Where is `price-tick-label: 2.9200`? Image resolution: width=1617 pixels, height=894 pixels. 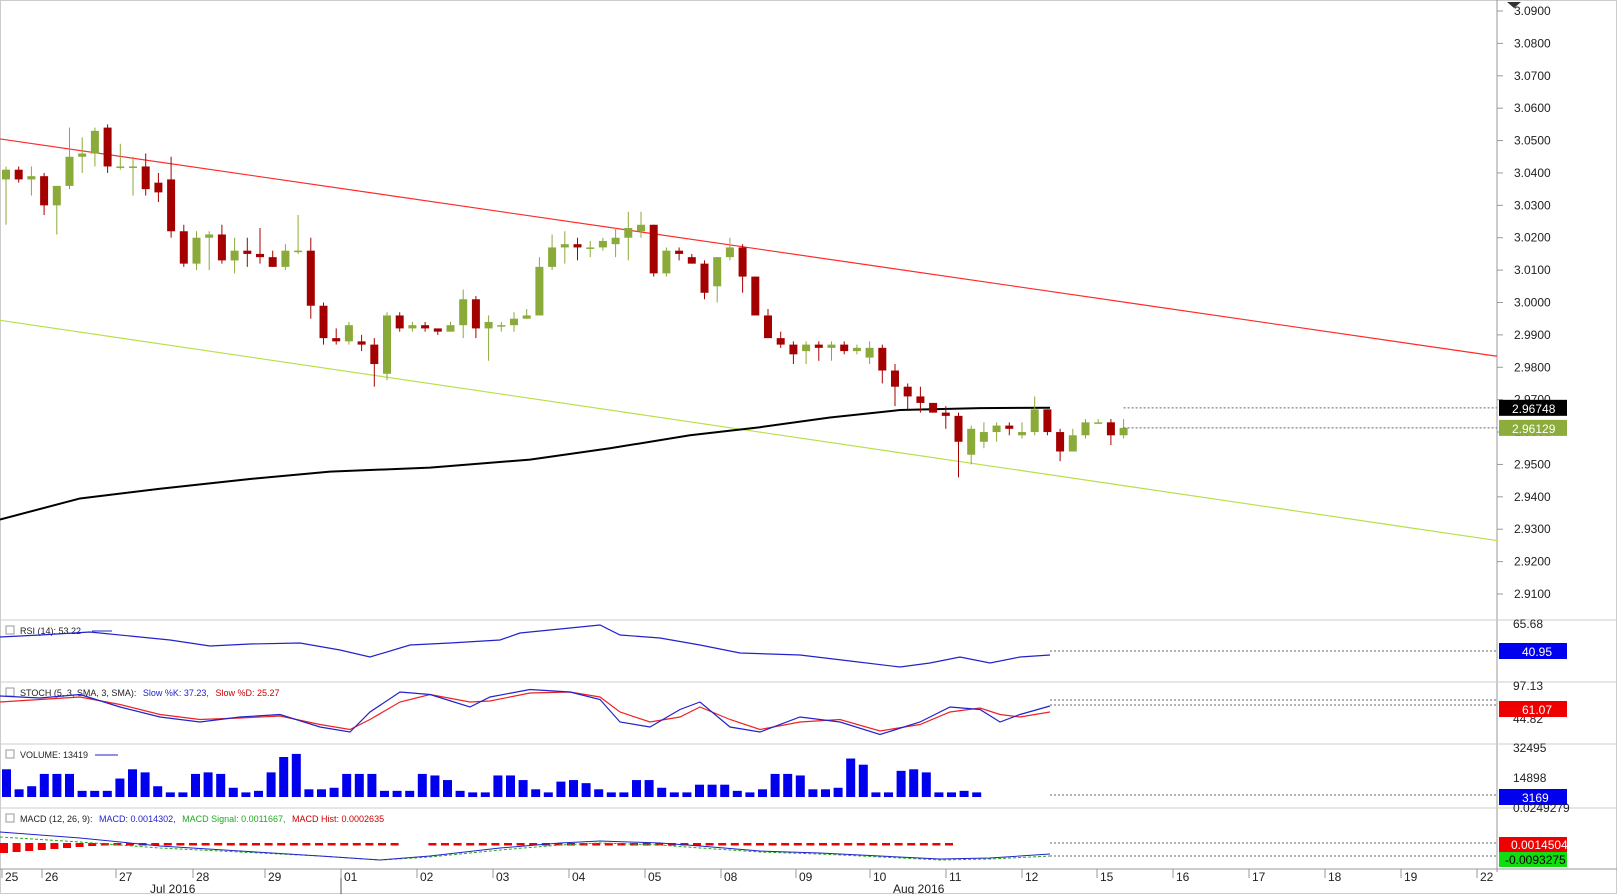 price-tick-label: 2.9200 is located at coordinates (1532, 562).